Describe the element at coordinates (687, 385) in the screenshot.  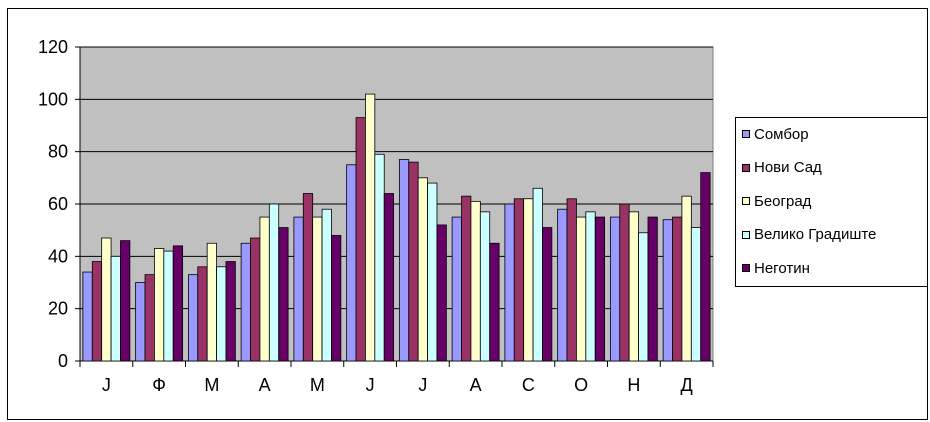
I see `x-tick-label: Д` at that location.